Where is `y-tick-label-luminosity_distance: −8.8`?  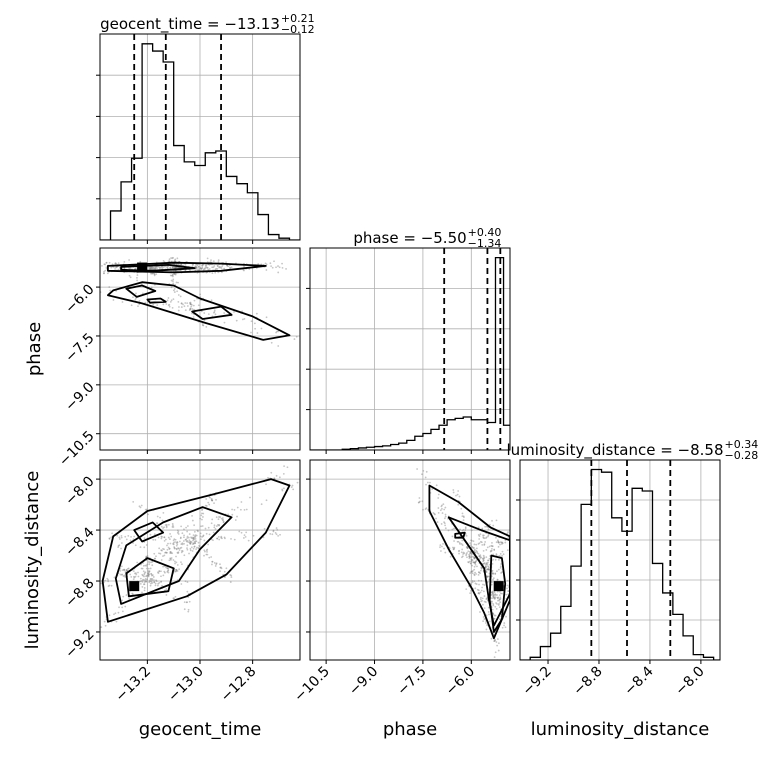 y-tick-label-luminosity_distance: −8.8 is located at coordinates (79, 592).